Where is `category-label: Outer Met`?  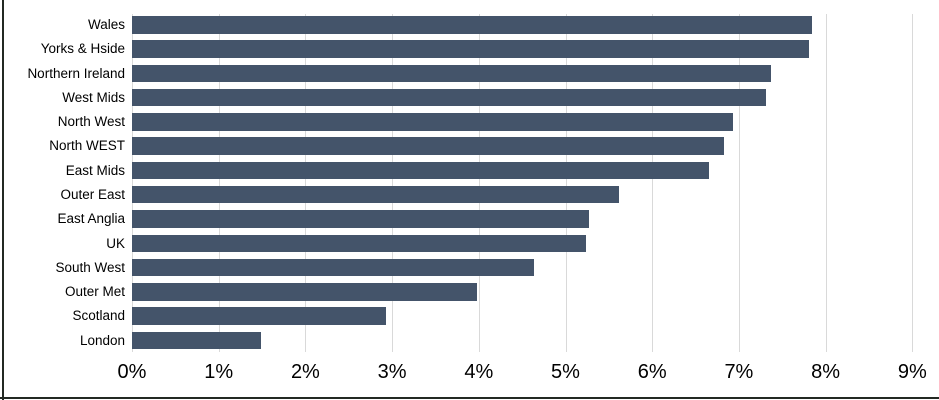
category-label: Outer Met is located at coordinates (94, 292).